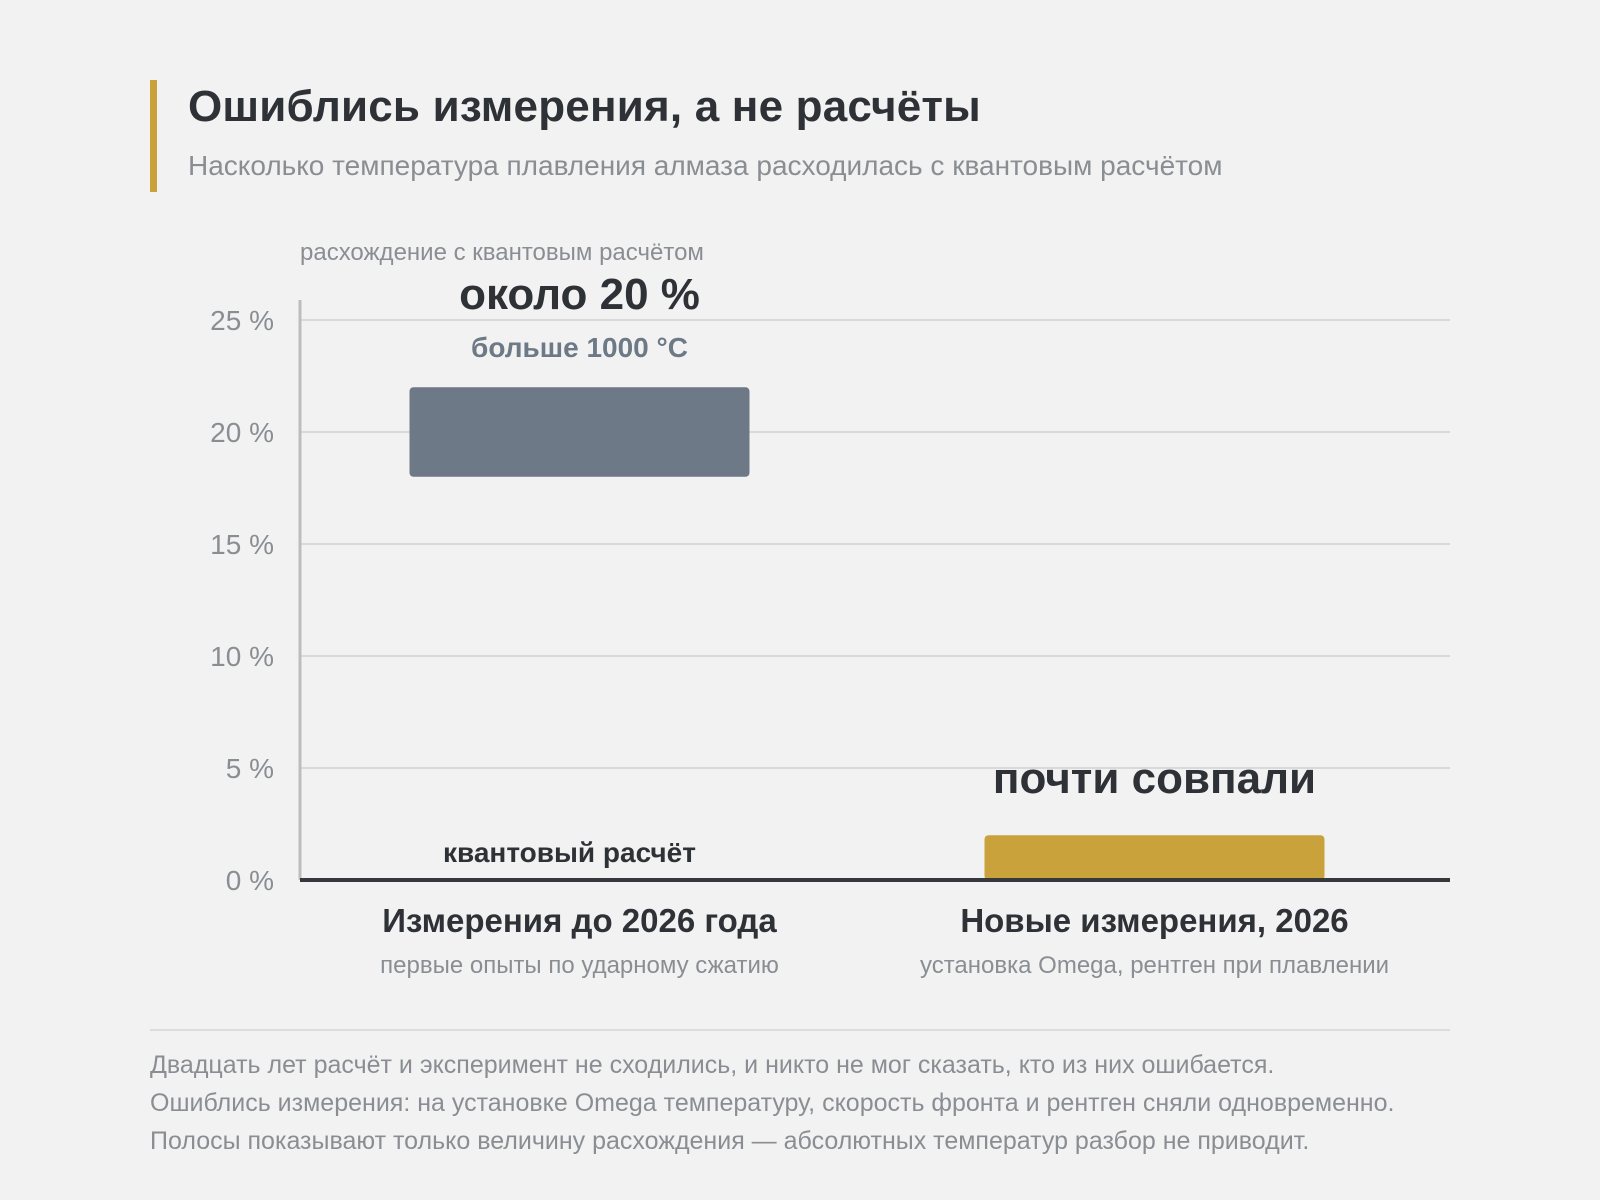 The height and width of the screenshot is (1200, 1600). What do you see at coordinates (242, 432) in the screenshot?
I see `y-tick-label: 20 %` at bounding box center [242, 432].